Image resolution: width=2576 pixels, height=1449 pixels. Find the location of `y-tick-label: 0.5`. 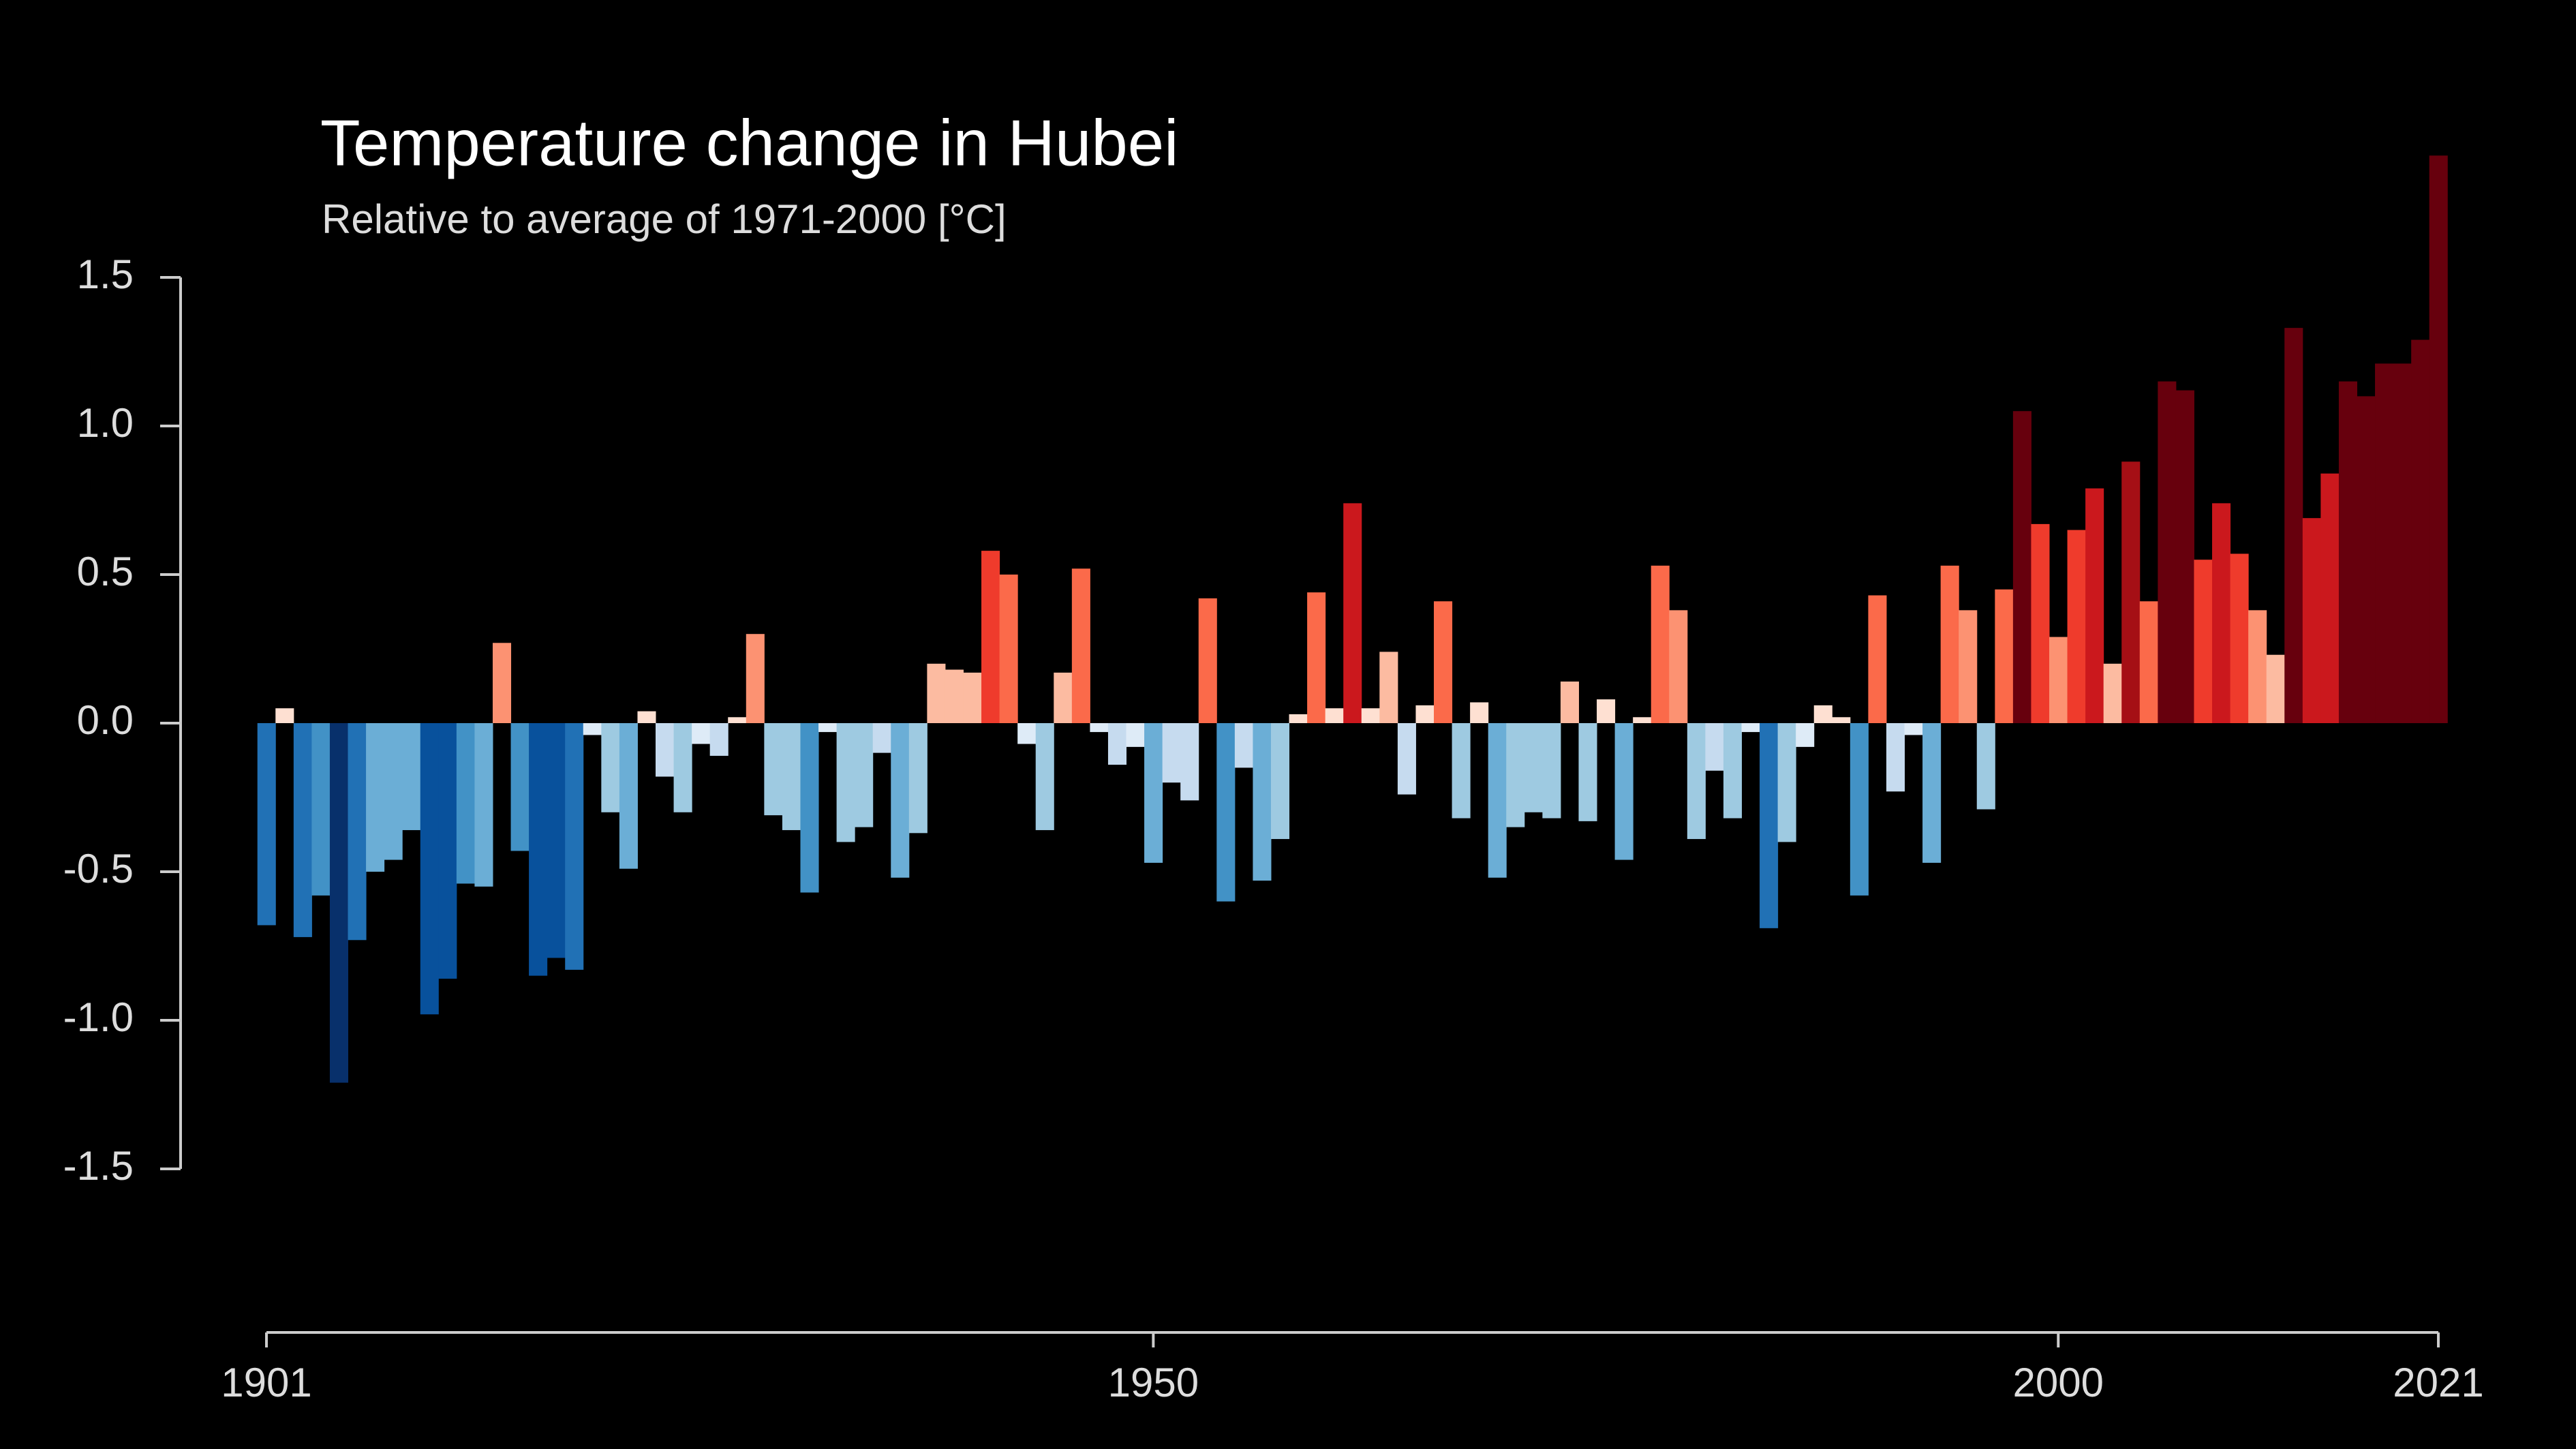

y-tick-label: 0.5 is located at coordinates (105, 571).